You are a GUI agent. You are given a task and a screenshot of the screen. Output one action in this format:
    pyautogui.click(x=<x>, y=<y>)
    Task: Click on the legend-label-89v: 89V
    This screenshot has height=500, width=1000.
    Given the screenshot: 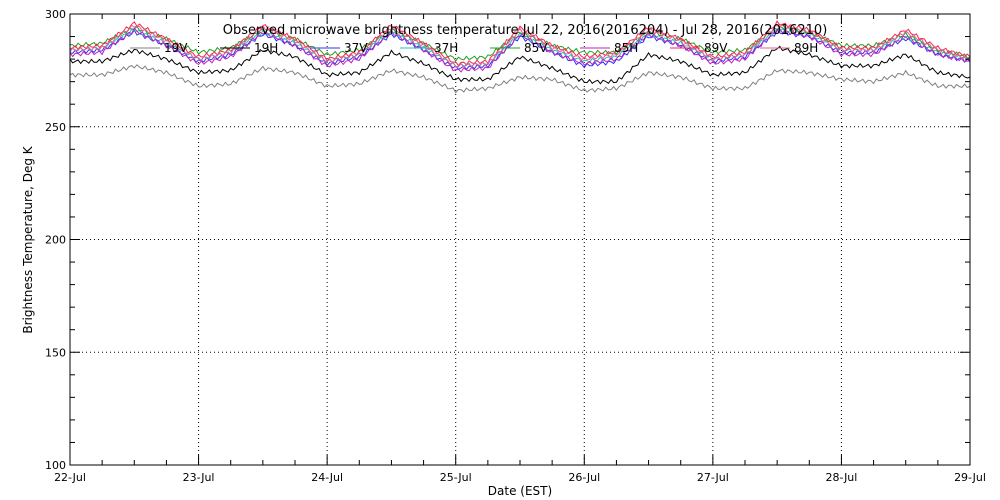 What is the action you would take?
    pyautogui.click(x=716, y=48)
    